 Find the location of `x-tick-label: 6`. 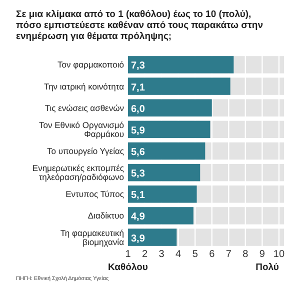

x-tick-label: 6 is located at coordinates (212, 254).